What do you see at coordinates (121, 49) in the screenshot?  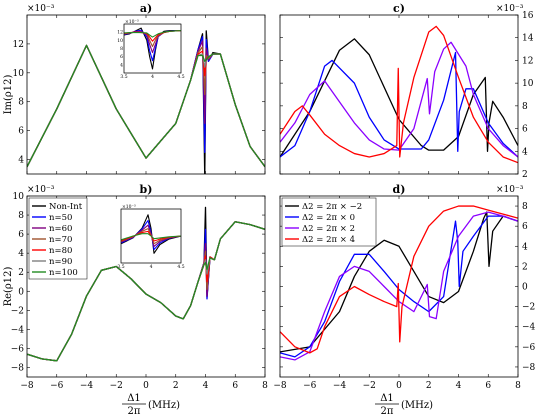 I see `inset-y-tick-label: 8` at bounding box center [121, 49].